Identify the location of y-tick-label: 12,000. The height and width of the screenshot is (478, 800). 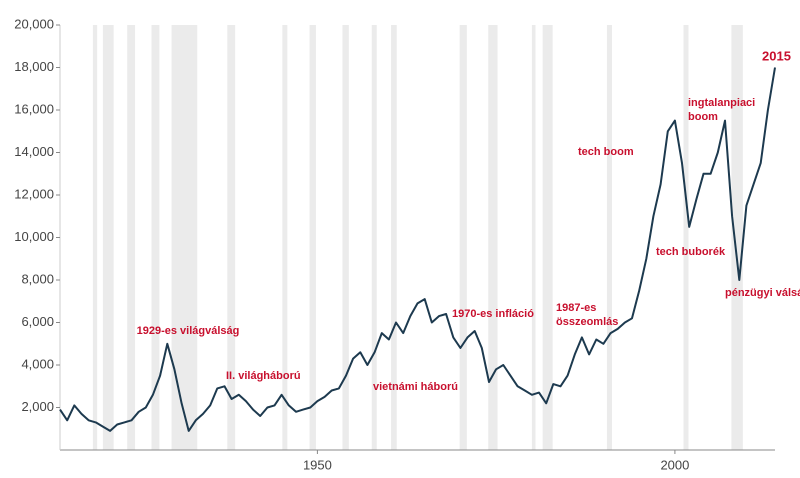
(34, 193).